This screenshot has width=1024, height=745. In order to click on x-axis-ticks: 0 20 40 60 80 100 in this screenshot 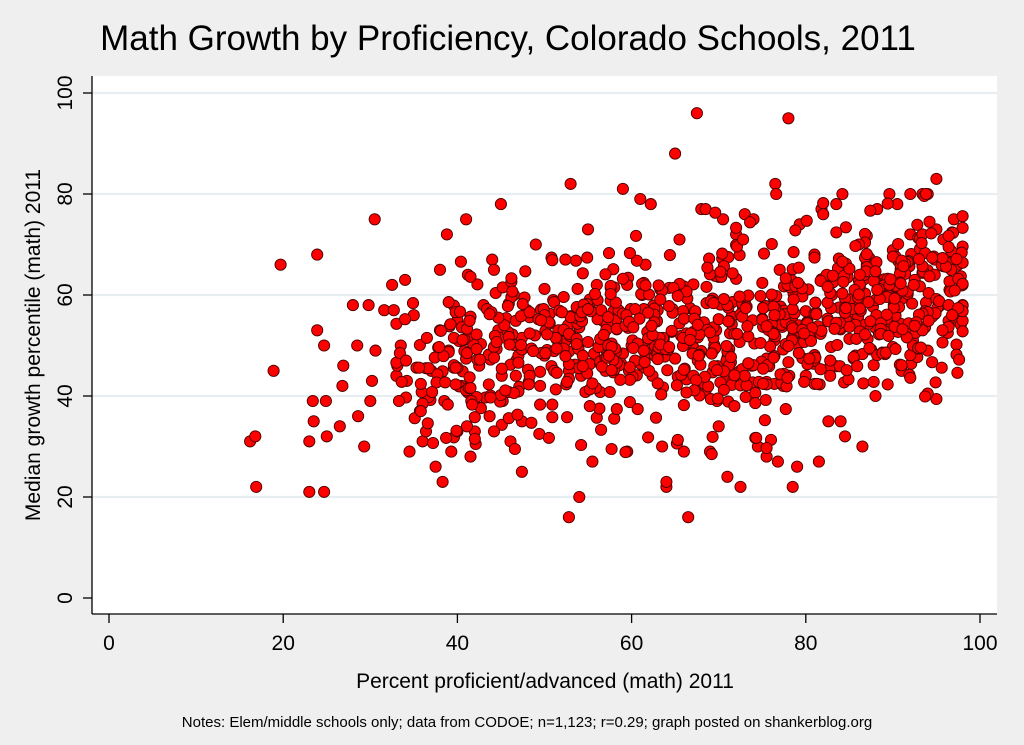, I will do `click(550, 634)`.